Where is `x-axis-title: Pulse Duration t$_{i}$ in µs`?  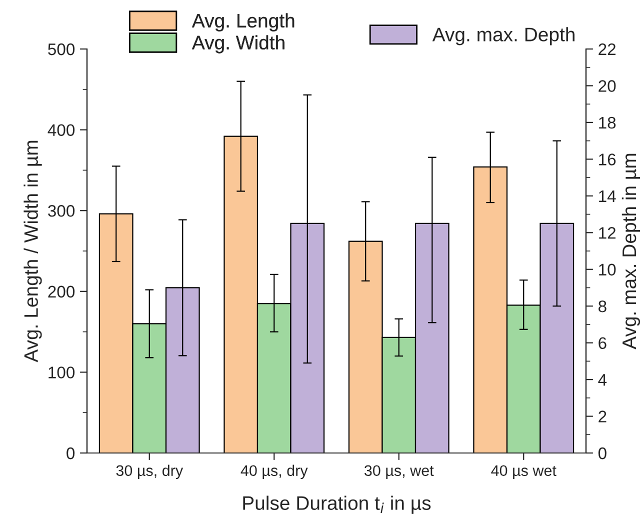 x-axis-title: Pulse Duration t$_{i}$ in µs is located at coordinates (337, 505).